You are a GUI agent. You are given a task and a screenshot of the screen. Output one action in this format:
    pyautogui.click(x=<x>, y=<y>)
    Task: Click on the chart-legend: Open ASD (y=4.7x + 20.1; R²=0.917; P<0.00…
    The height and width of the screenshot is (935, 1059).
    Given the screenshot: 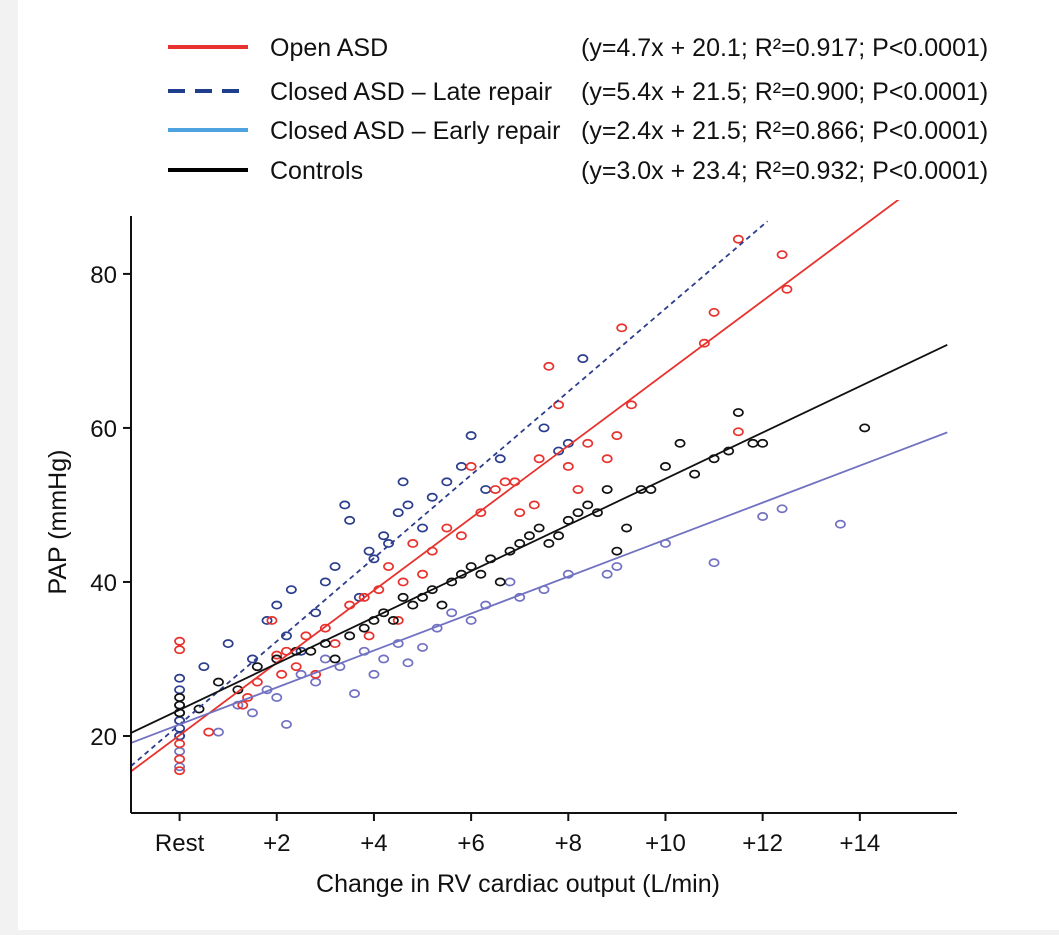 What is the action you would take?
    pyautogui.click(x=578, y=109)
    